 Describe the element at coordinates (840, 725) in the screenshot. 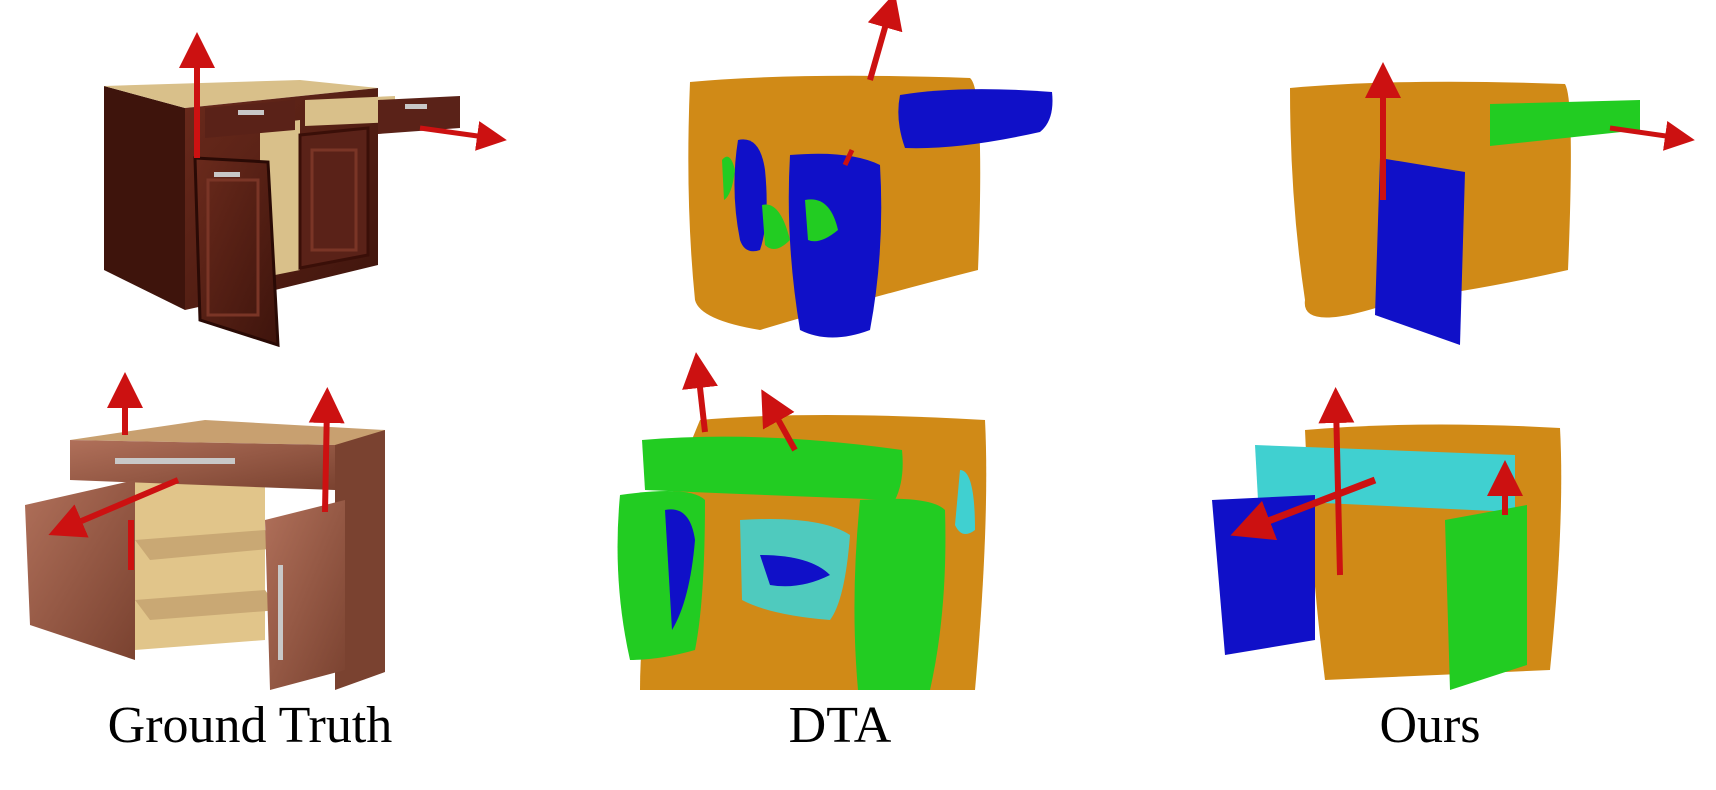

I see `dta-label: DTA` at that location.